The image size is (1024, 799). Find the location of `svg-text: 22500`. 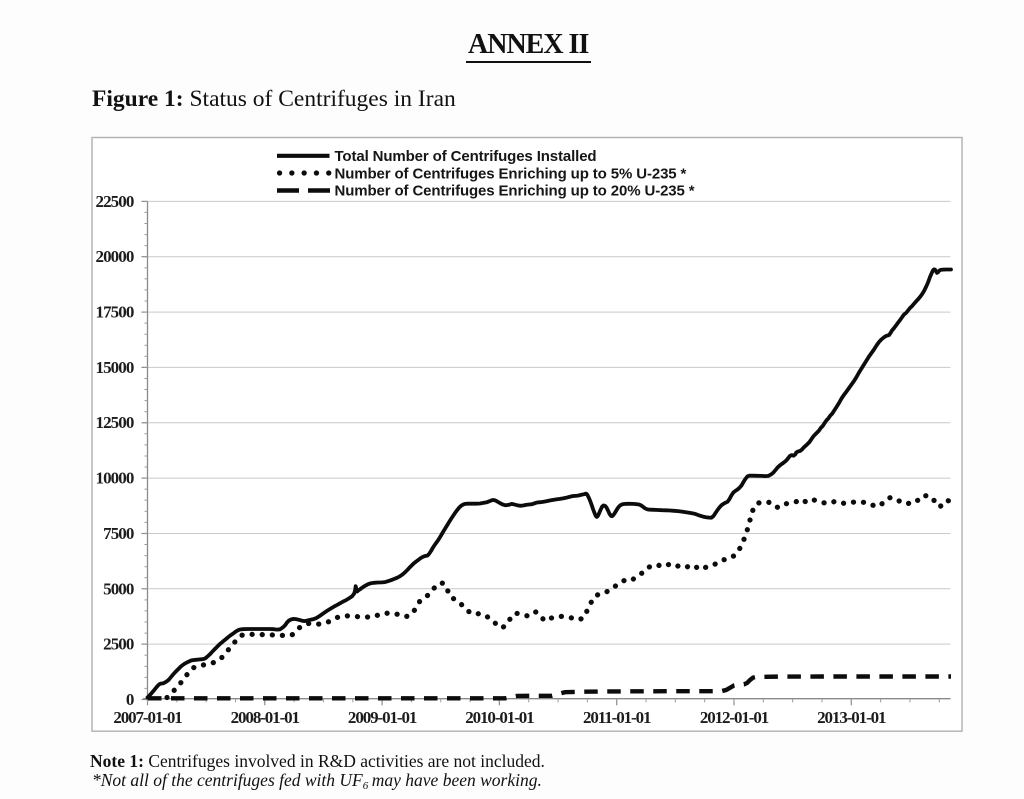

svg-text: 22500 is located at coordinates (114, 201).